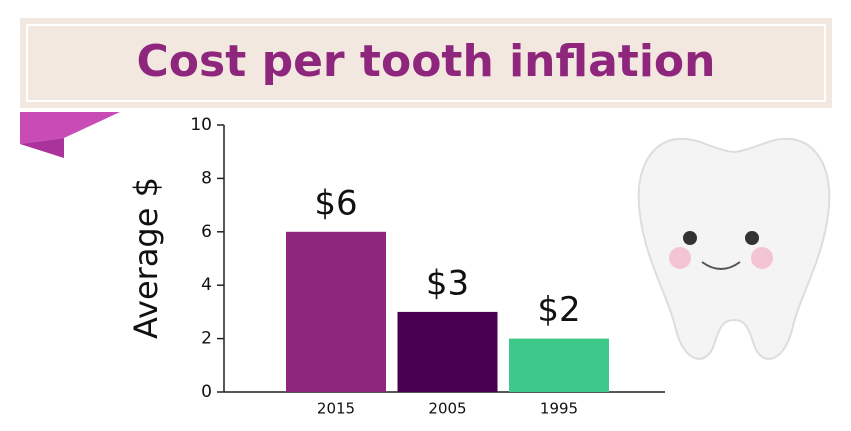 The width and height of the screenshot is (851, 431). I want to click on y-tick-label: 8, so click(206, 178).